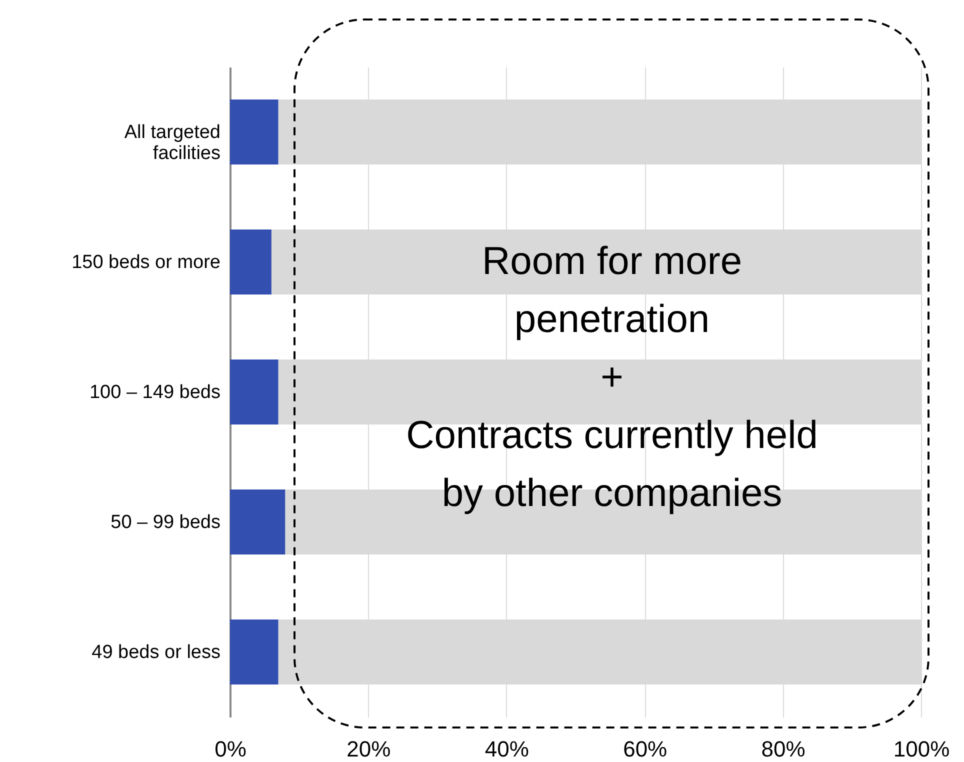  I want to click on y-tick-label: 100 – 149 beds, so click(154, 392).